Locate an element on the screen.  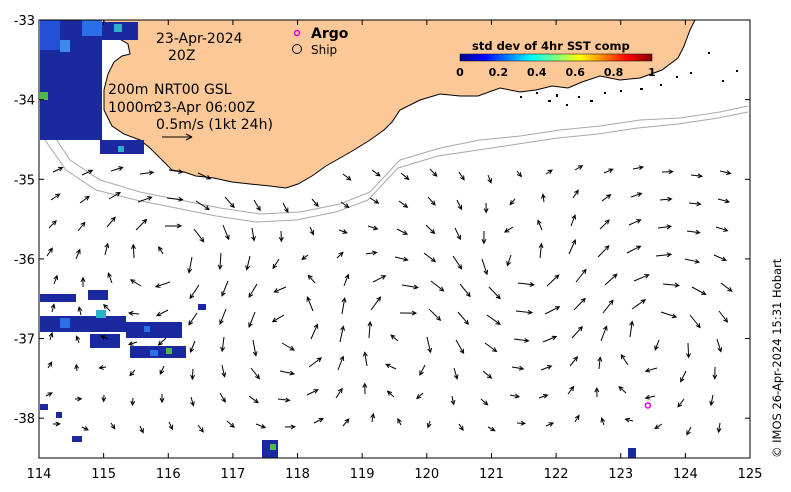
y-tick-label: -34 is located at coordinates (24, 101).